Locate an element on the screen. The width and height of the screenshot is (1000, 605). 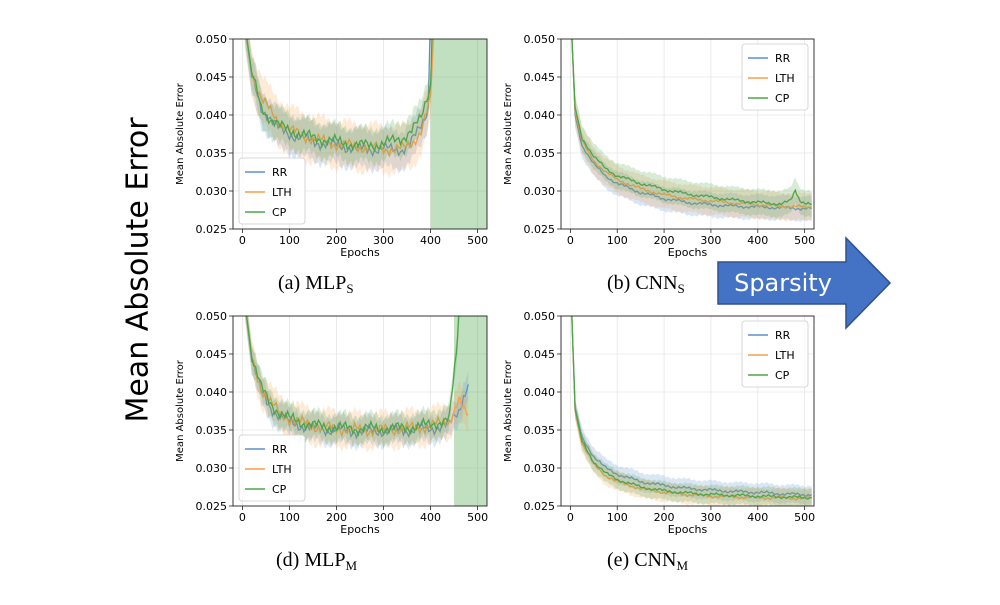
caption-d: (d) MLPM is located at coordinates (316, 561).